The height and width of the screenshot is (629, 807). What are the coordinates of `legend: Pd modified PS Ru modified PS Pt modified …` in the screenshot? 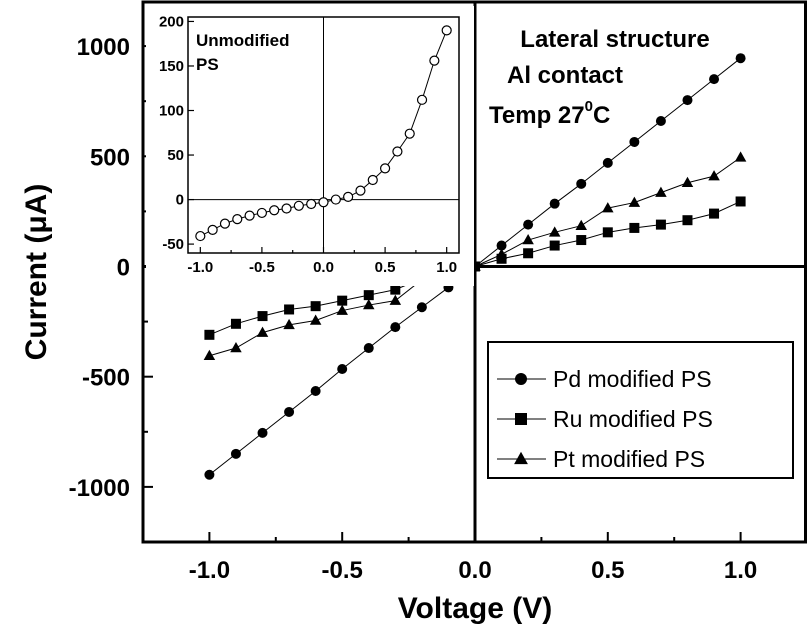 It's located at (640, 410).